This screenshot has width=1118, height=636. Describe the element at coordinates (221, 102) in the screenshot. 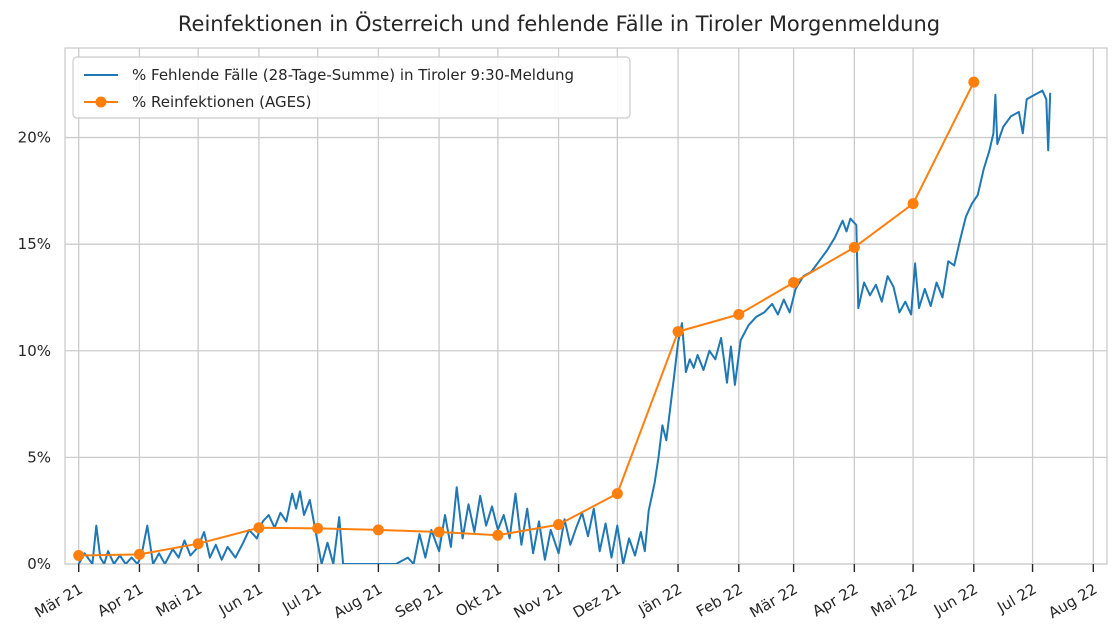

I see `legend-label: % Reinfektionen (AGES)` at that location.